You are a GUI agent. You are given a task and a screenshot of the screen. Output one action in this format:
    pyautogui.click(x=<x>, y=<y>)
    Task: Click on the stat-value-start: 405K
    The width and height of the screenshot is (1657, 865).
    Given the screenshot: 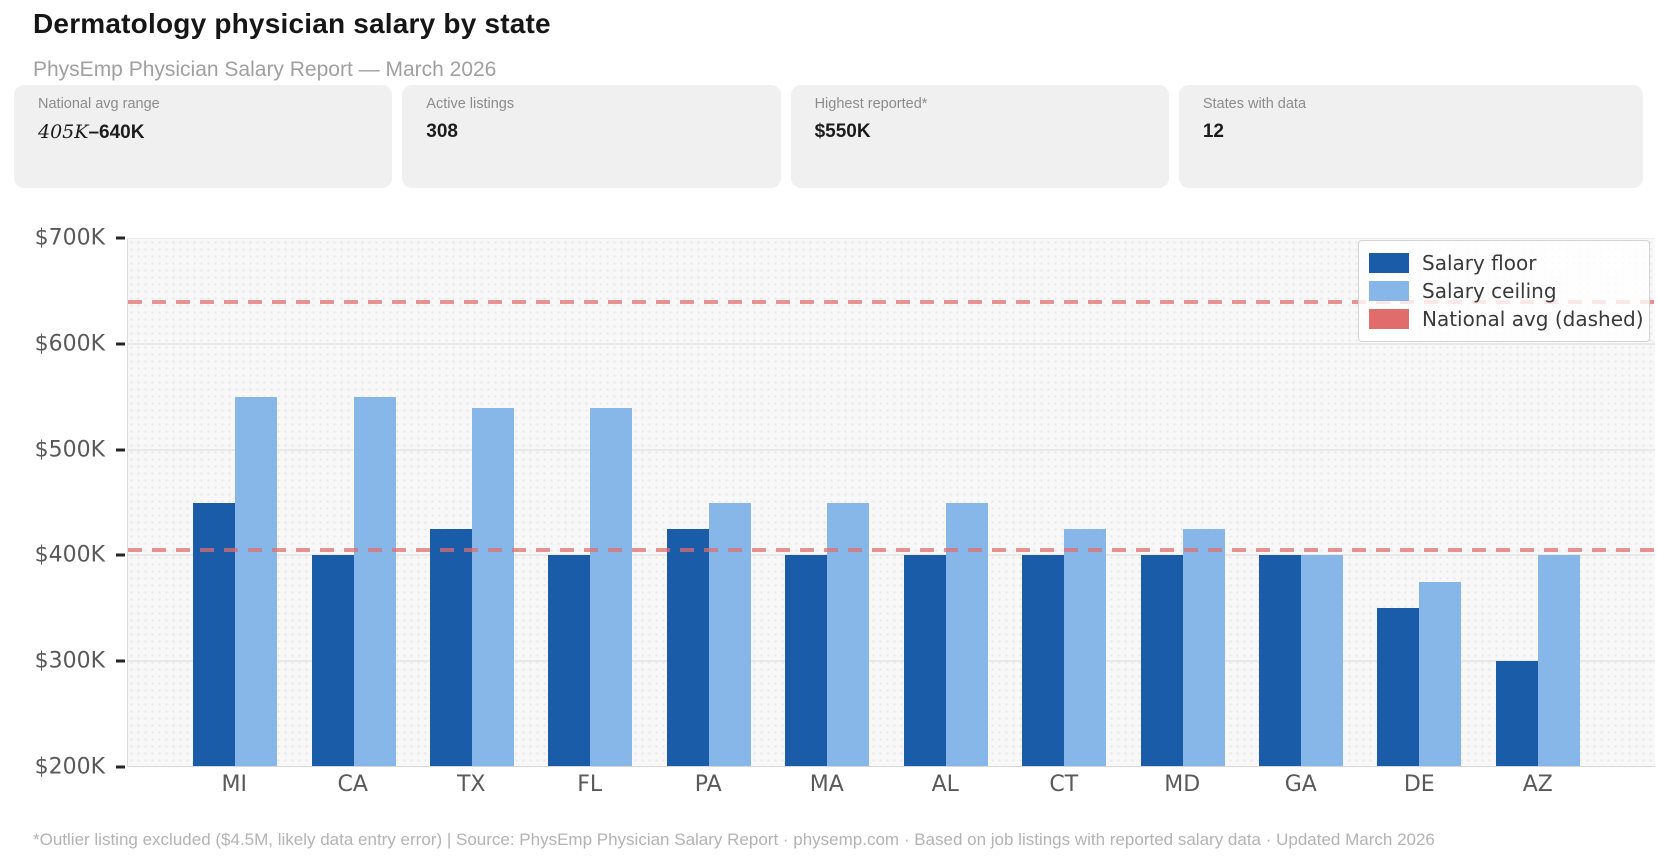 What is the action you would take?
    pyautogui.click(x=63, y=132)
    